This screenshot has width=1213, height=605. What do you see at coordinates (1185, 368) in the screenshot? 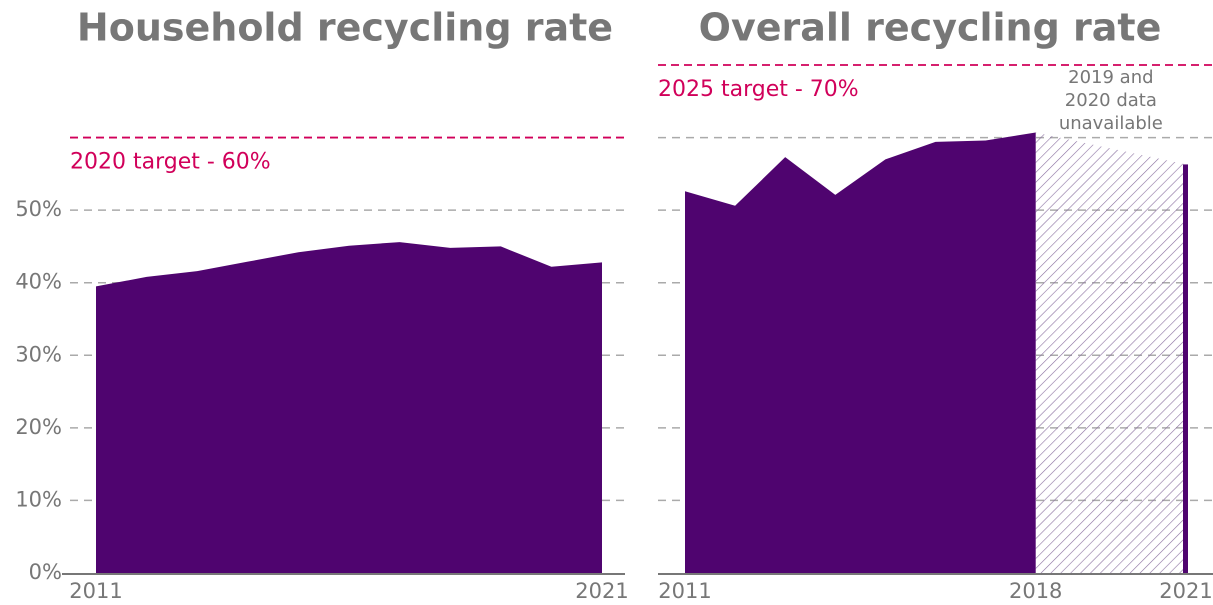
I see `area-bar` at bounding box center [1185, 368].